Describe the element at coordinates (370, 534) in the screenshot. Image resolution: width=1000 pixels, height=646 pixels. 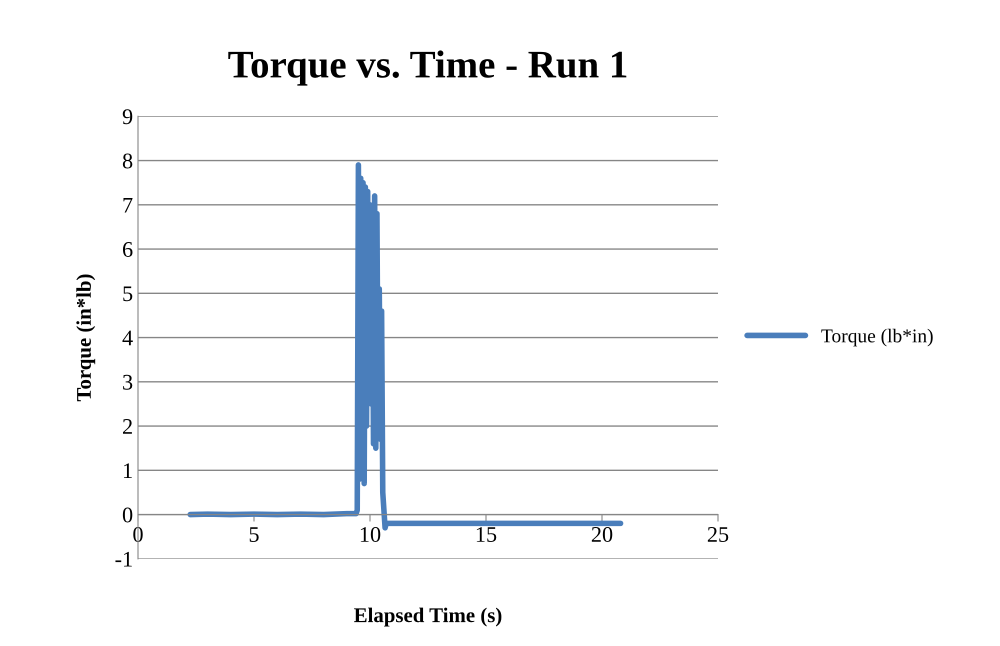
I see `x-tick-label: 10` at that location.